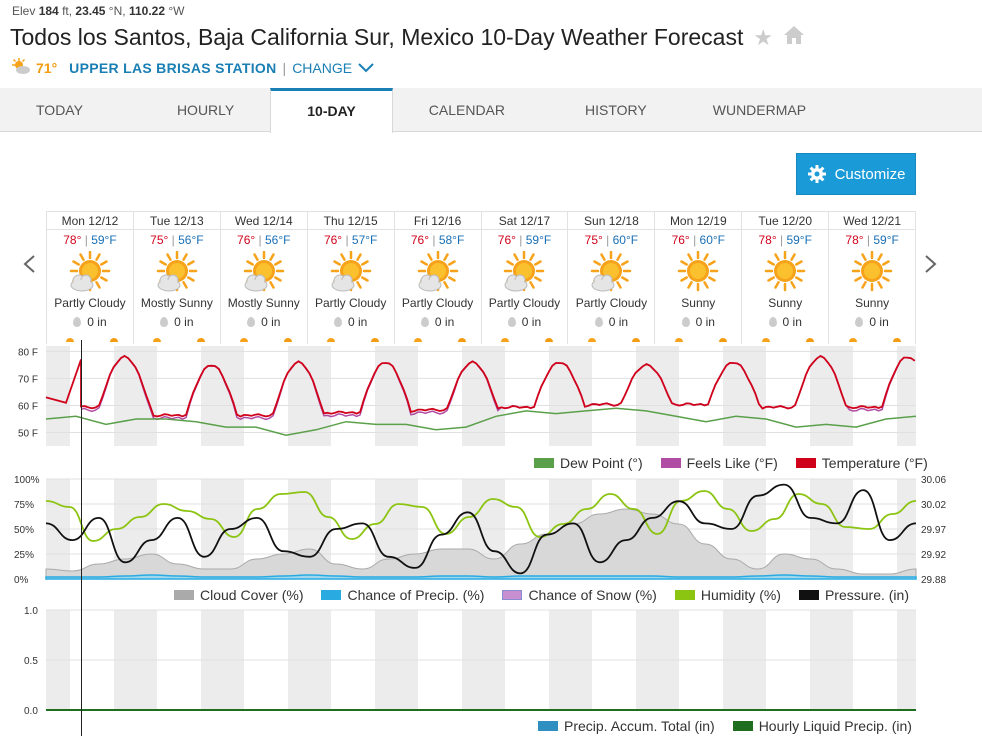 The height and width of the screenshot is (736, 982). I want to click on elev-value: 184, so click(48, 11).